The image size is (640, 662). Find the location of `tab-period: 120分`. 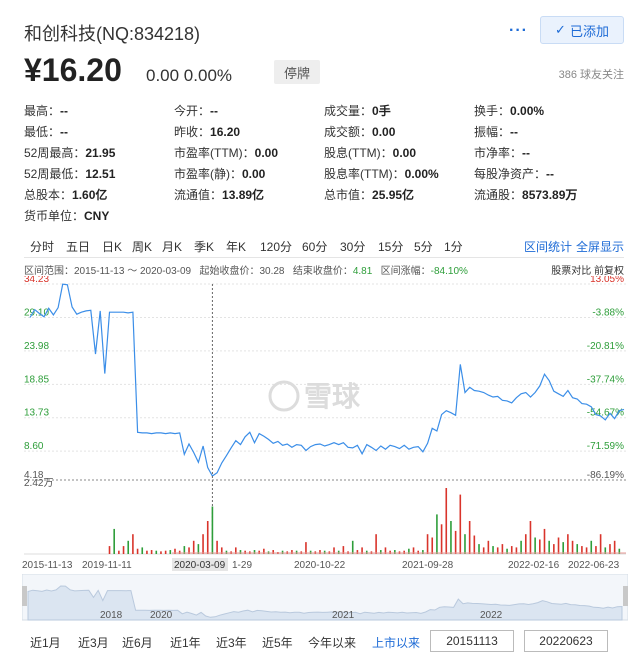

tab-period: 120分 is located at coordinates (276, 247).